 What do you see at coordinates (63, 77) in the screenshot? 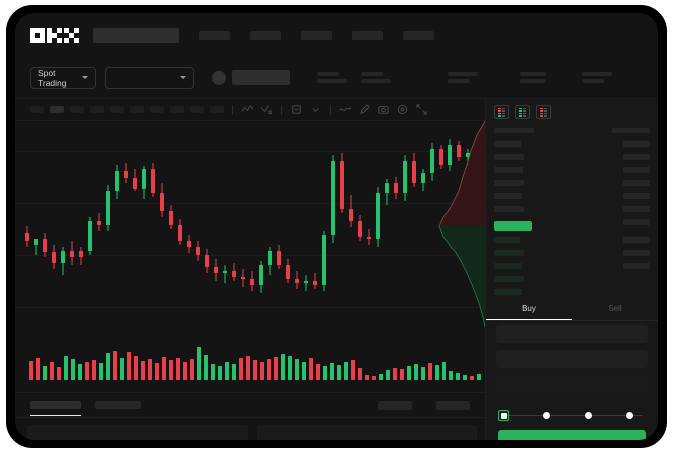
I see `trading-mode-selector: Spot Trading` at bounding box center [63, 77].